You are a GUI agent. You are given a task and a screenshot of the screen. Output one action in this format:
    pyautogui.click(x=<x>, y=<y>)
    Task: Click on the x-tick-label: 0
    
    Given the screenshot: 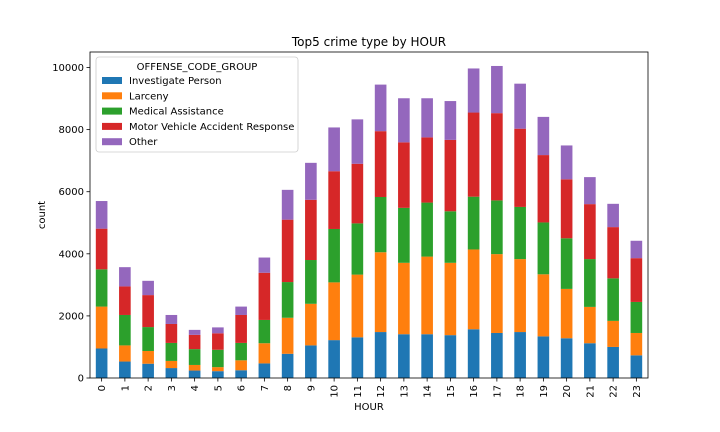 What is the action you would take?
    pyautogui.click(x=102, y=388)
    